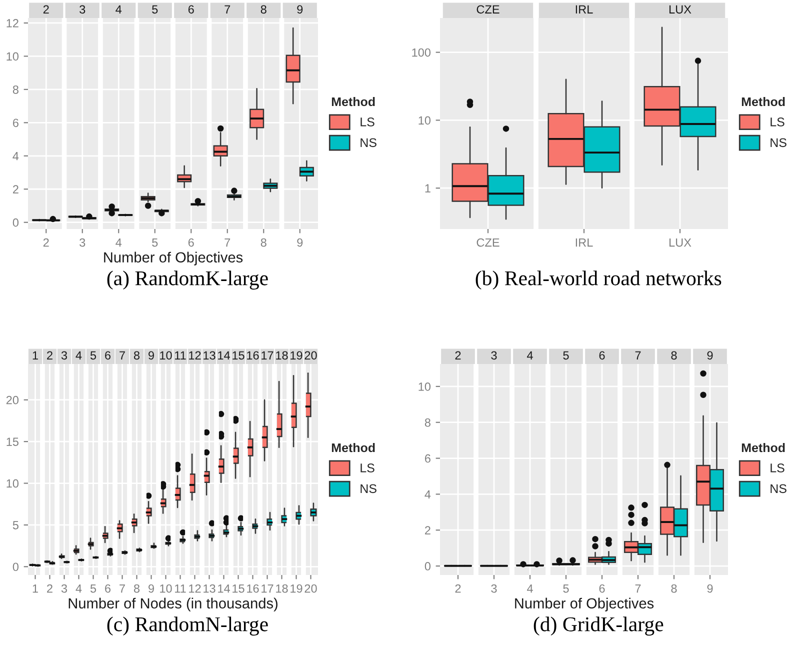 Image resolution: width=796 pixels, height=650 pixels. Describe the element at coordinates (180, 588) in the screenshot. I see `category-label: 11` at that location.